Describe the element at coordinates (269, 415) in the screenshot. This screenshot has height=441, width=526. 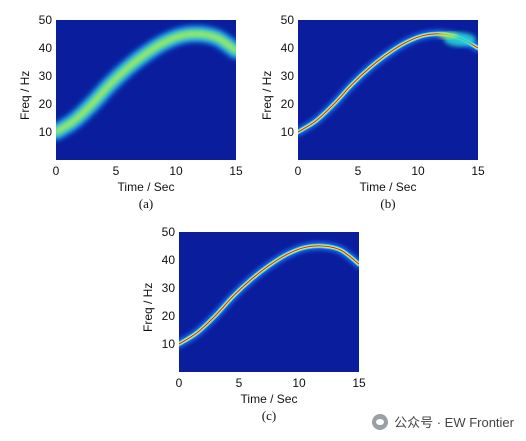
I see `panel-caption: (c)` at that location.